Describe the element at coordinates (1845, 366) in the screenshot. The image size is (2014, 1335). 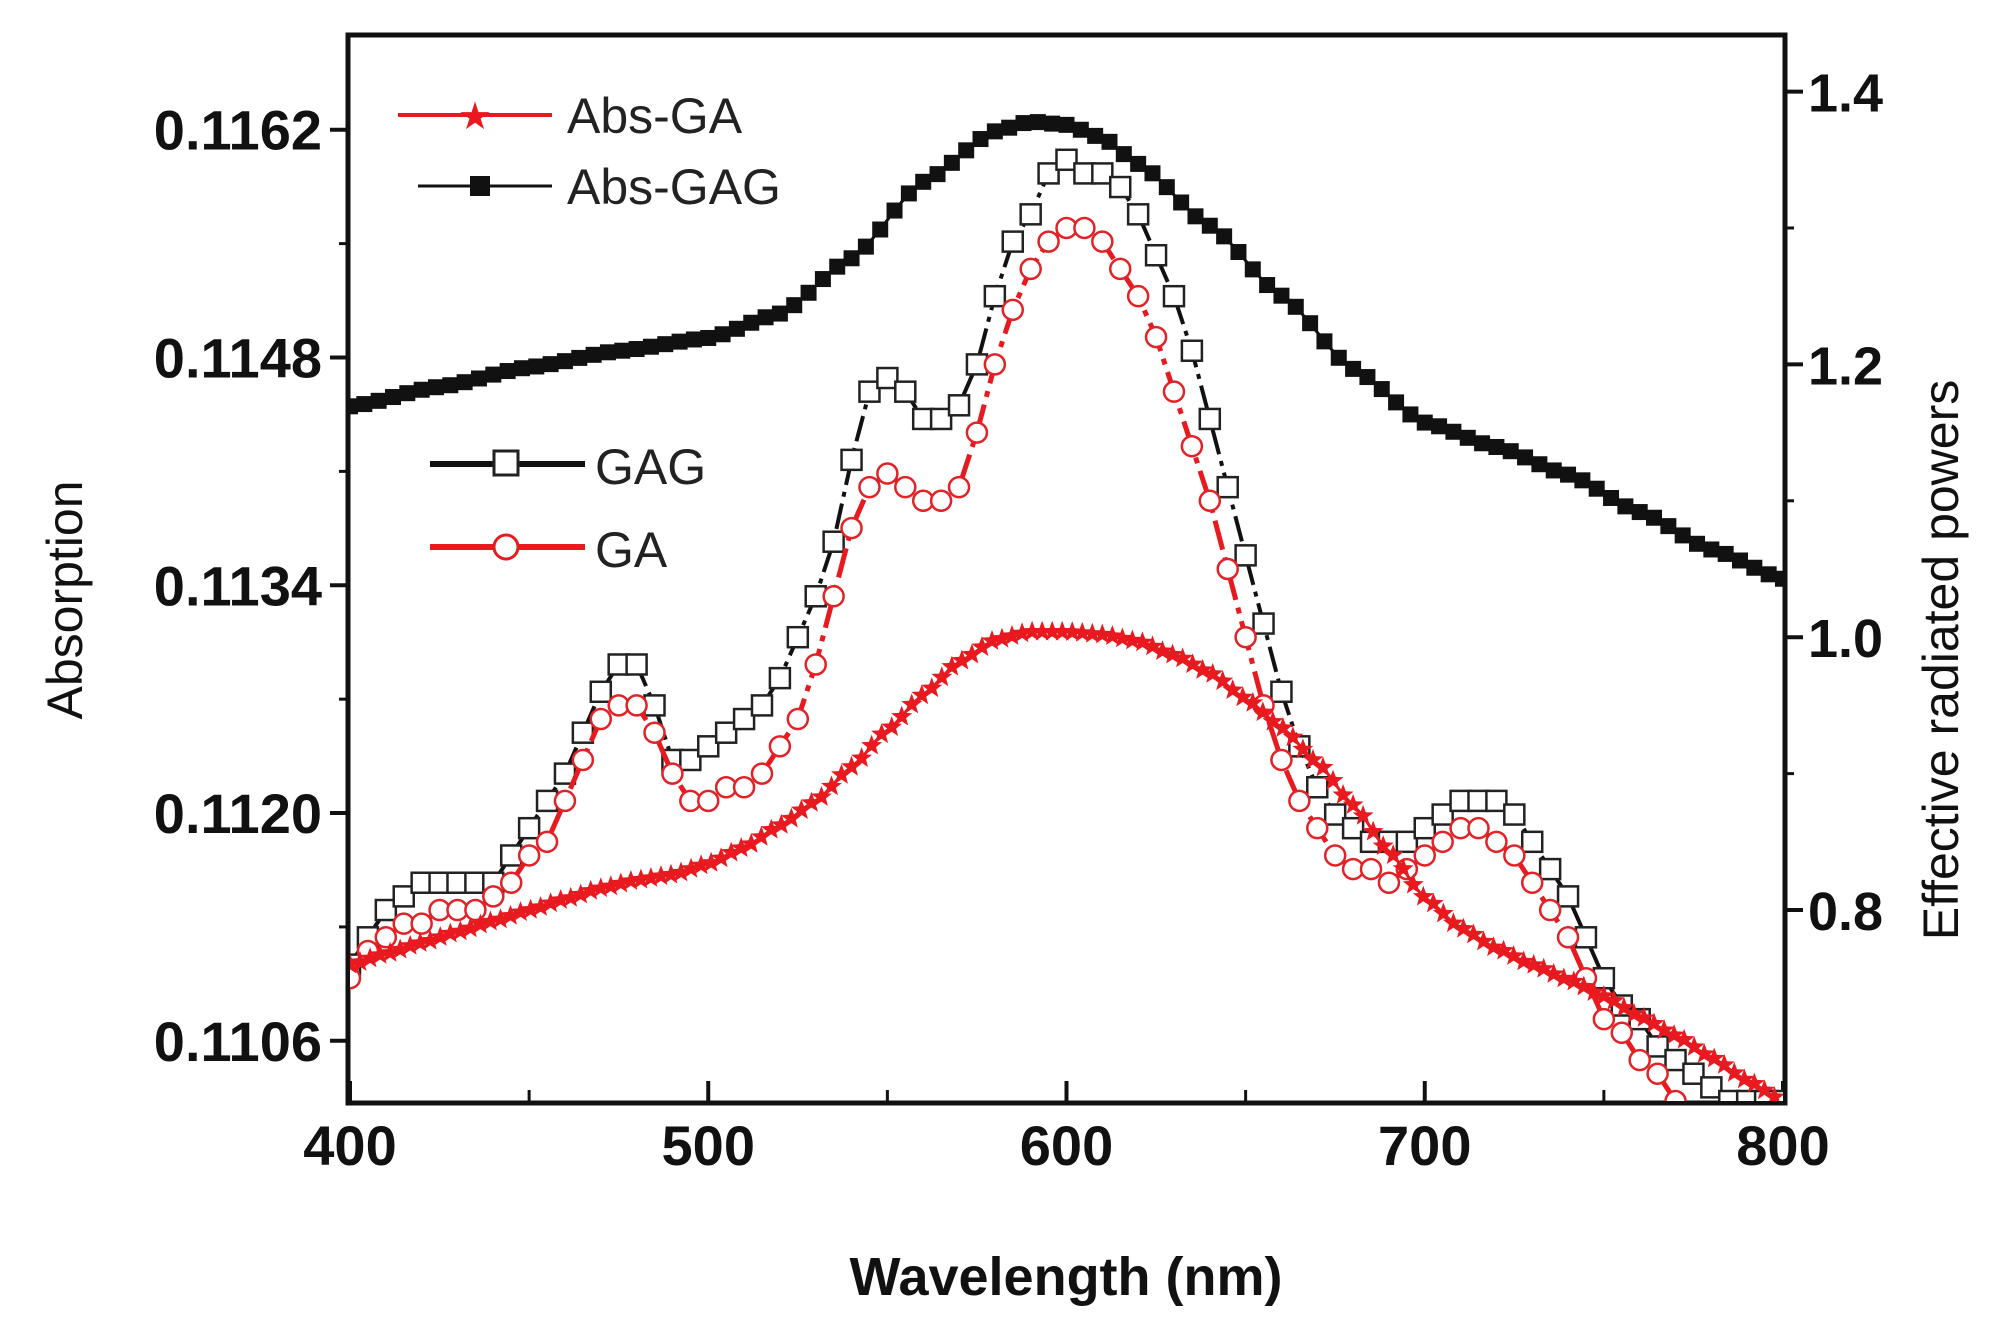
I see `y-right-tick-label: 1.2` at that location.